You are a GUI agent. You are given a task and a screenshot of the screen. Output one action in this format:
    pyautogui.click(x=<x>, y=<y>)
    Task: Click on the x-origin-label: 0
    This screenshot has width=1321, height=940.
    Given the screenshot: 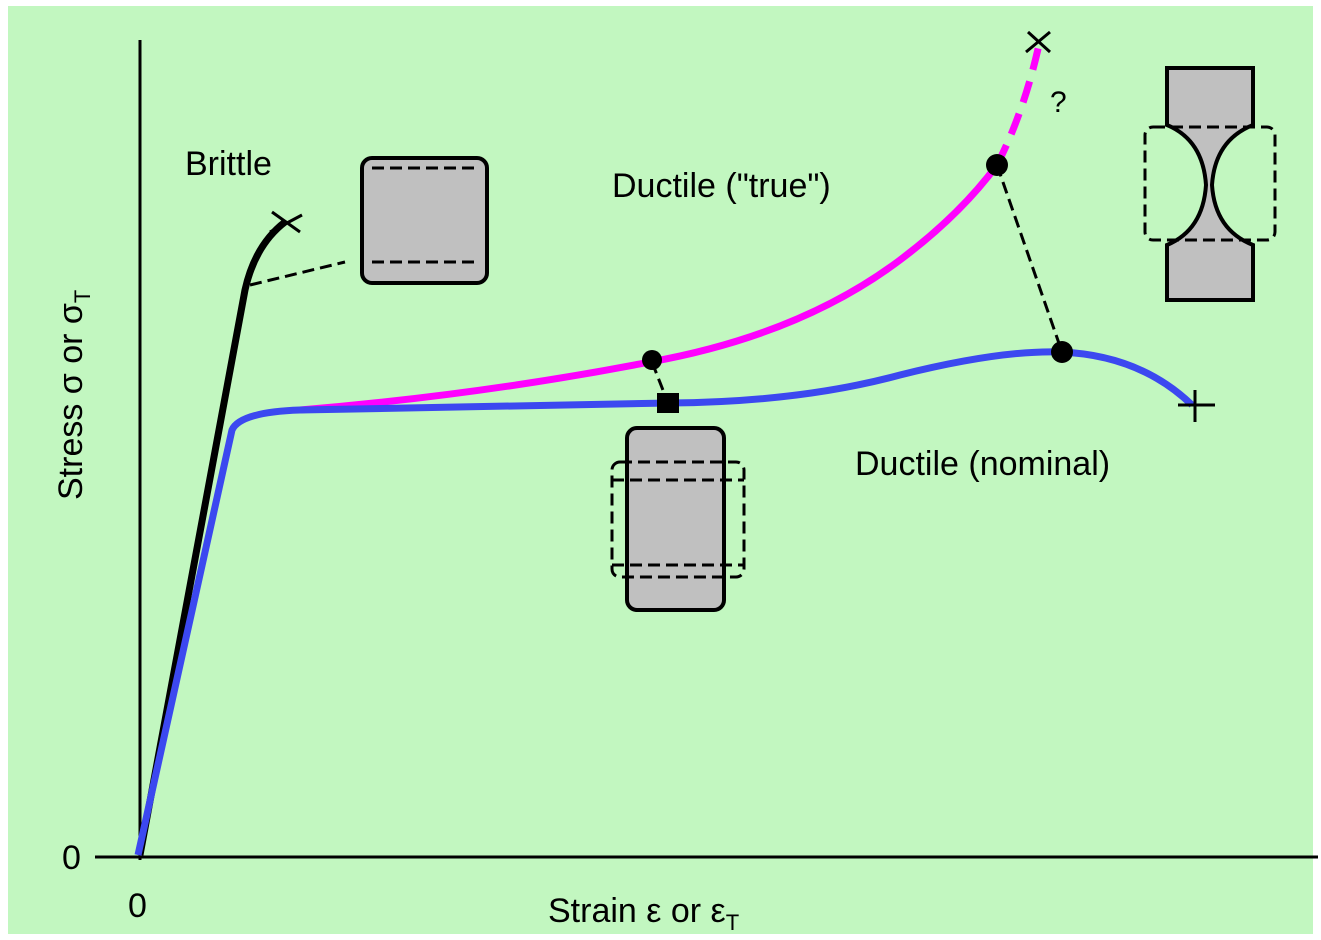 What is the action you would take?
    pyautogui.click(x=137, y=906)
    